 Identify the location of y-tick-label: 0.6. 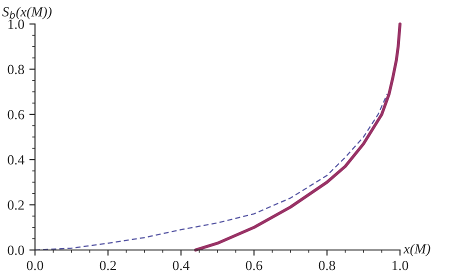
(16, 115).